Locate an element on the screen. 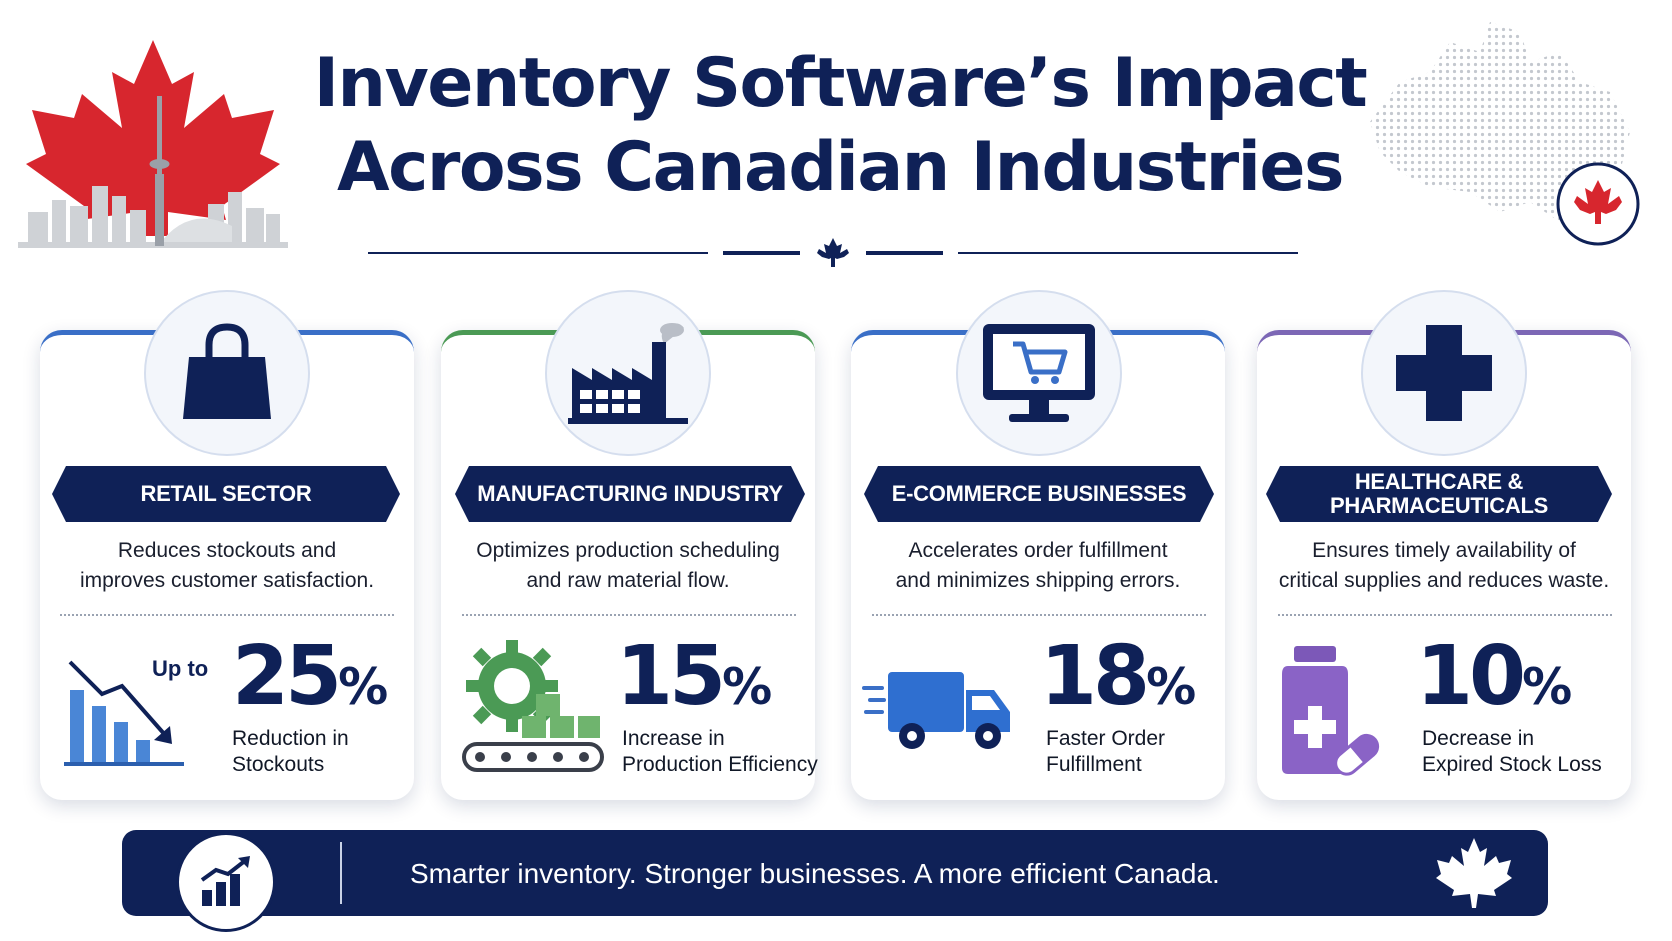  healthcare-title-line-2: PHARMACEUTICALS is located at coordinates (1439, 505).